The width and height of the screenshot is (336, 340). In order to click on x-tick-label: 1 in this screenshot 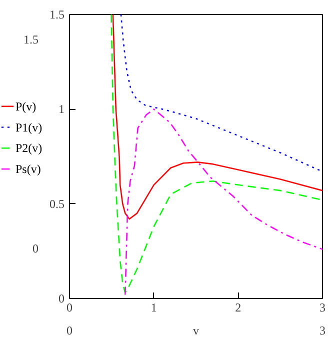, I will do `click(153, 307)`.